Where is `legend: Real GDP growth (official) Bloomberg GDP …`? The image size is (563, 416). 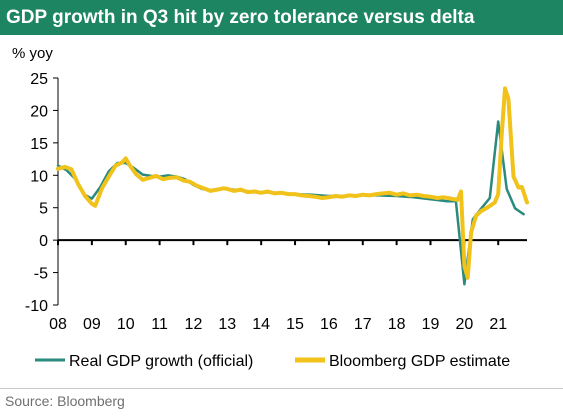
legend: Real GDP growth (official) Bloomberg GDP … is located at coordinates (272, 361).